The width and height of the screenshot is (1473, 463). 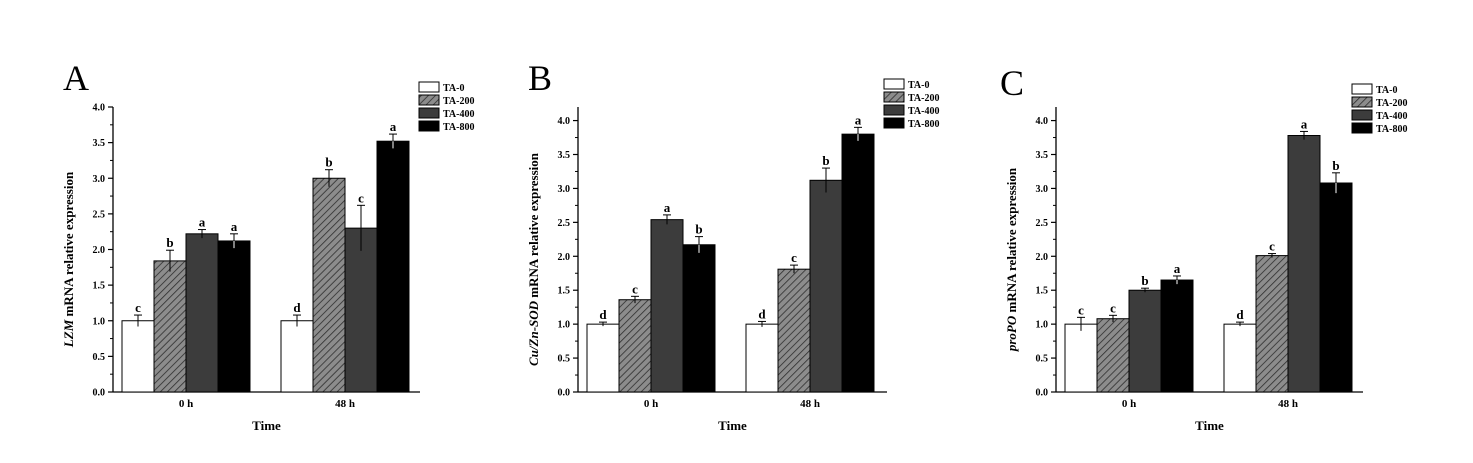 I want to click on y-axis-label: LZM mRNA relative expression, so click(x=68, y=259).